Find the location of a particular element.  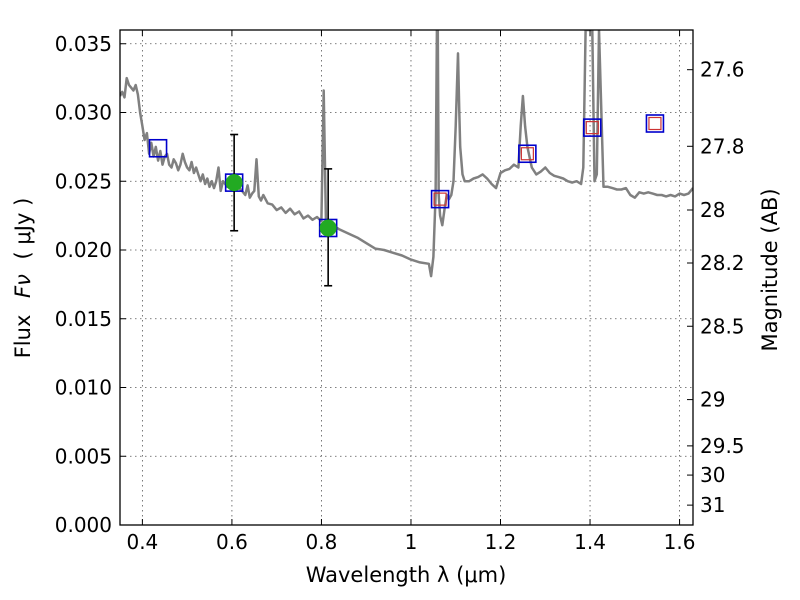

svg-text: Flux Fν ( μJy ) is located at coordinates (23, 278).